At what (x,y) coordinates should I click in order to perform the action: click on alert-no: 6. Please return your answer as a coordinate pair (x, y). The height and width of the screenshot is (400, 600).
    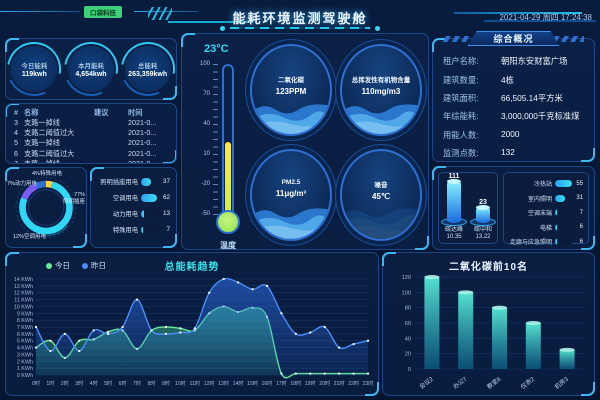
    Looking at the image, I should click on (16, 153).